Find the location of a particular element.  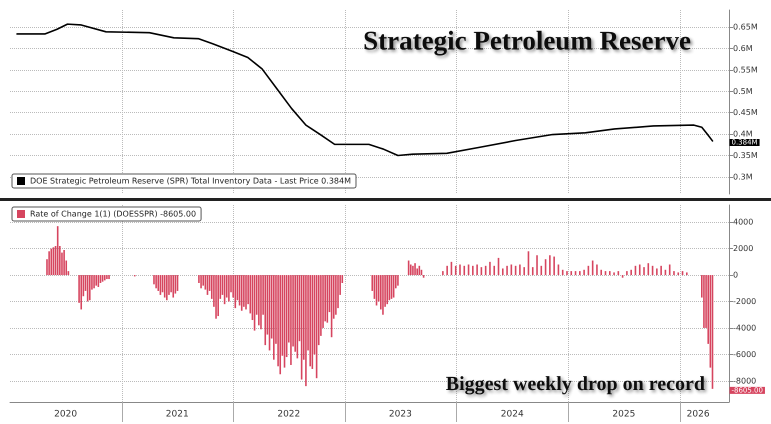

y-tick-label: -6000 is located at coordinates (744, 354).